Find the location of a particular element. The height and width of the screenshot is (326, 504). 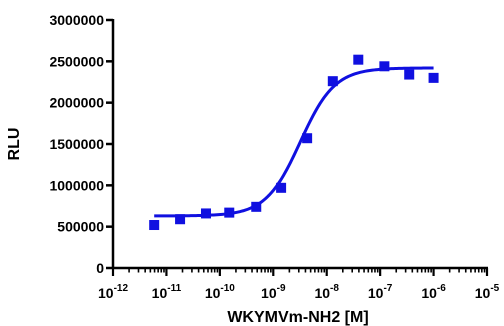

x-tick-label: 10⁻⁹ is located at coordinates (273, 292).